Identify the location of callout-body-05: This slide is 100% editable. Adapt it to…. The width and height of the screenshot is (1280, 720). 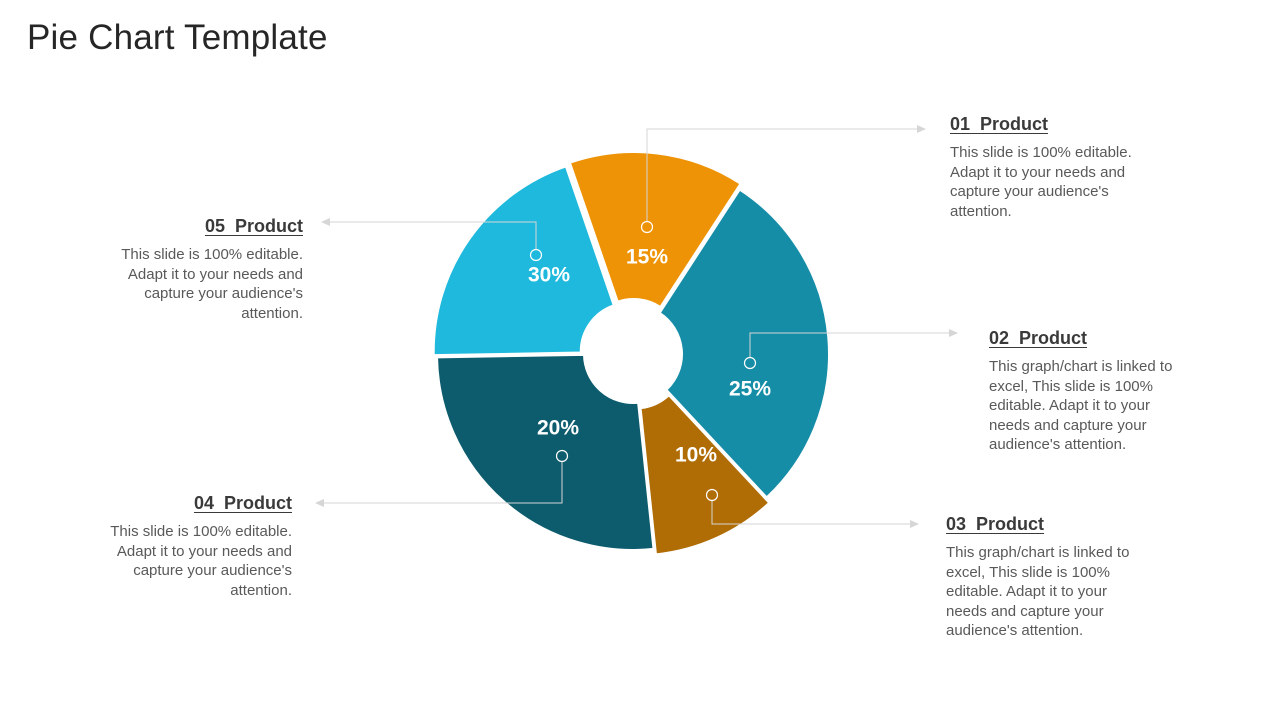
(212, 284).